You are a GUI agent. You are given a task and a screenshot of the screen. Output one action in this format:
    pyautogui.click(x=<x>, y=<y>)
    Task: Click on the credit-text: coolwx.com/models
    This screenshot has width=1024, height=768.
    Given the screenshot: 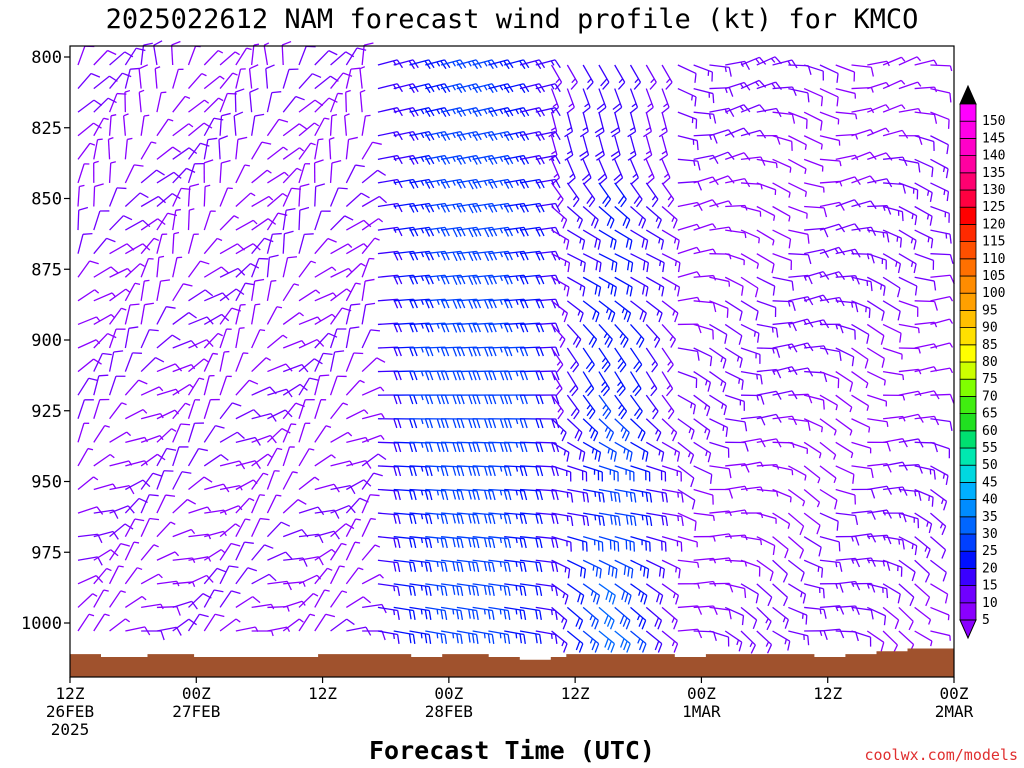 What is the action you would take?
    pyautogui.click(x=941, y=755)
    